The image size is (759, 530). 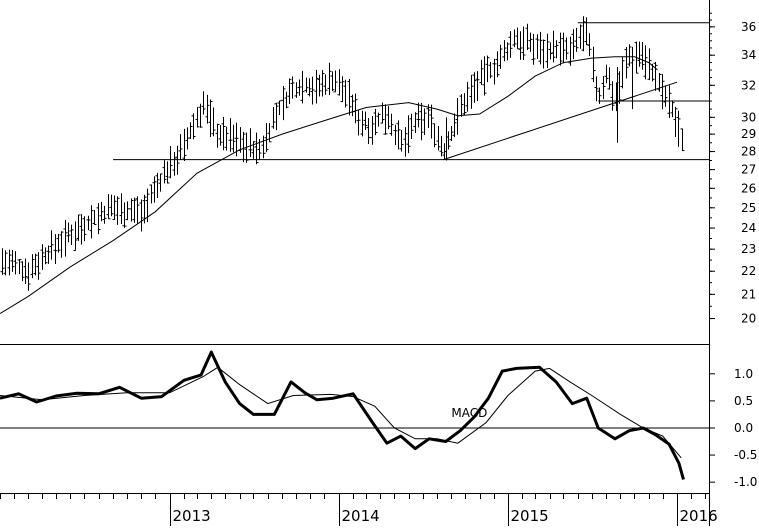 What do you see at coordinates (192, 516) in the screenshot?
I see `time-axis-year-label: 2013` at bounding box center [192, 516].